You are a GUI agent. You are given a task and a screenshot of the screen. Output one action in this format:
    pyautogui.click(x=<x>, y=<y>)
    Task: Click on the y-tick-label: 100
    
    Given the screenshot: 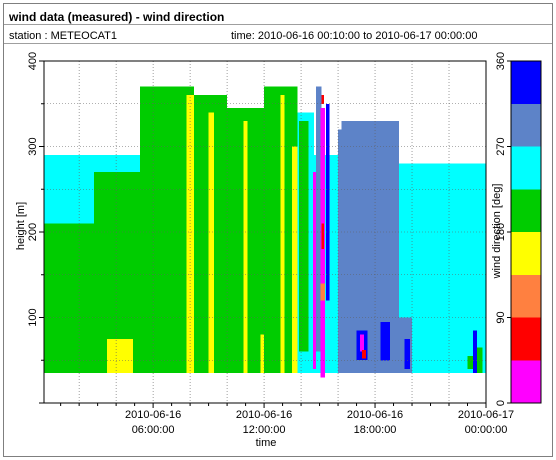 What is the action you would take?
    pyautogui.click(x=33, y=317)
    